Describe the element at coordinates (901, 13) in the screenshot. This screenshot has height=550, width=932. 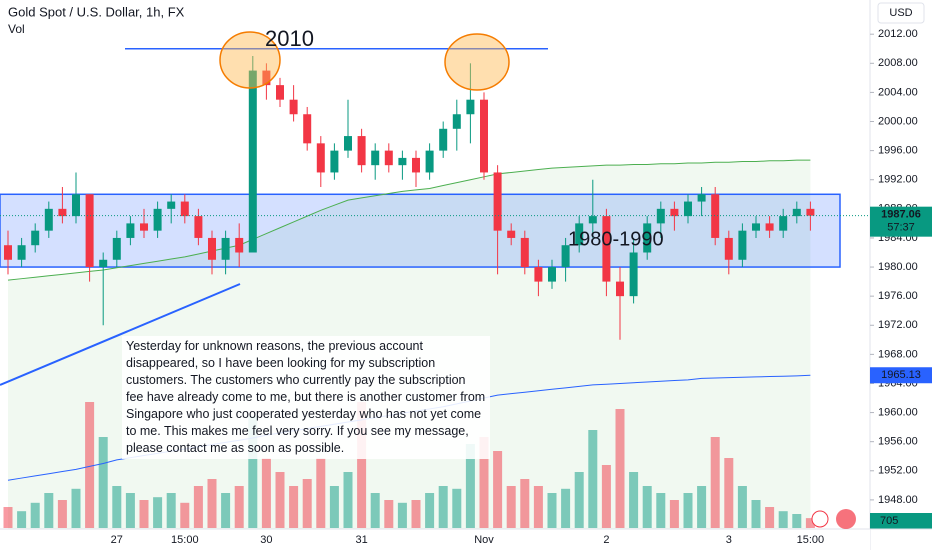
I see `currency-button` at that location.